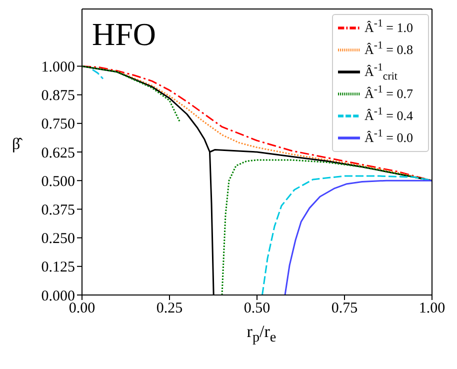 This screenshot has width=457, height=369. Describe the element at coordinates (58, 68) in the screenshot. I see `y-tick-label: 1.000` at that location.